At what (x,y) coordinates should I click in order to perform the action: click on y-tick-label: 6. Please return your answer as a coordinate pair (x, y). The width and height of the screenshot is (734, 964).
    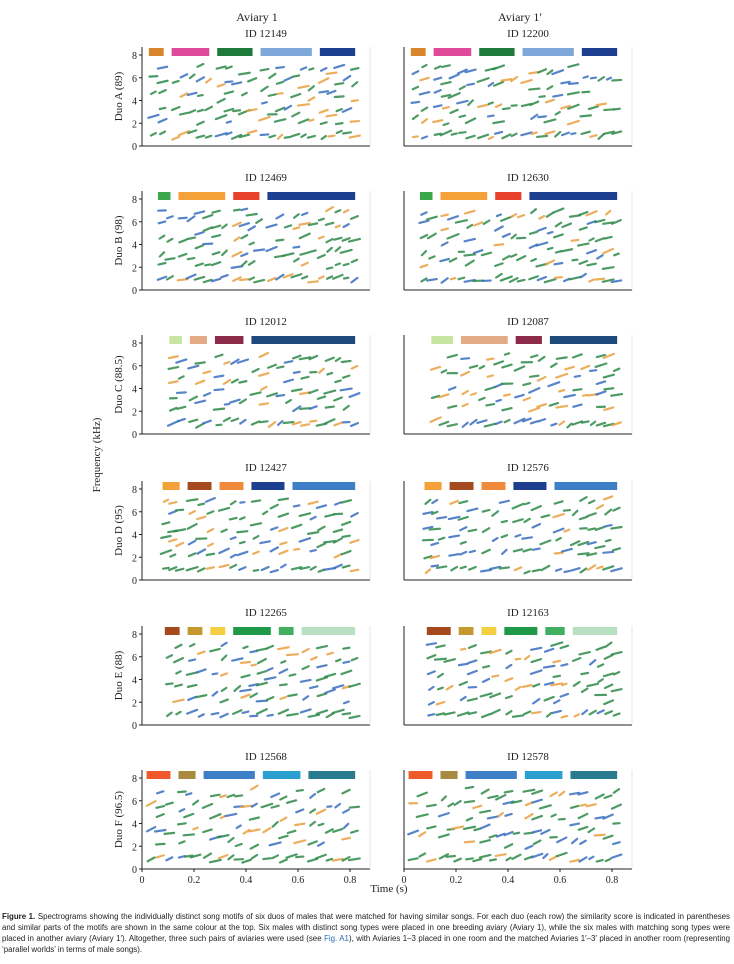
    Looking at the image, I should click on (134, 513).